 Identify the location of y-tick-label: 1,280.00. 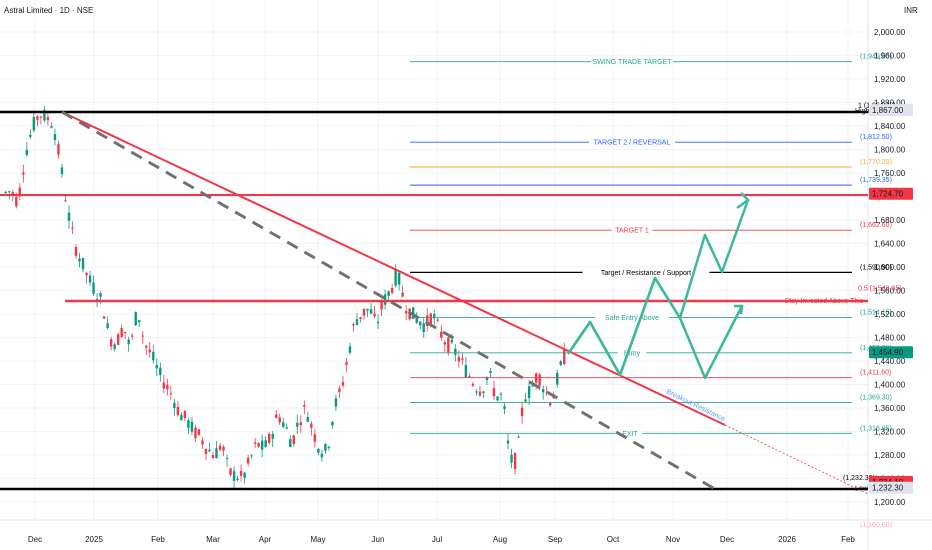
(890, 455).